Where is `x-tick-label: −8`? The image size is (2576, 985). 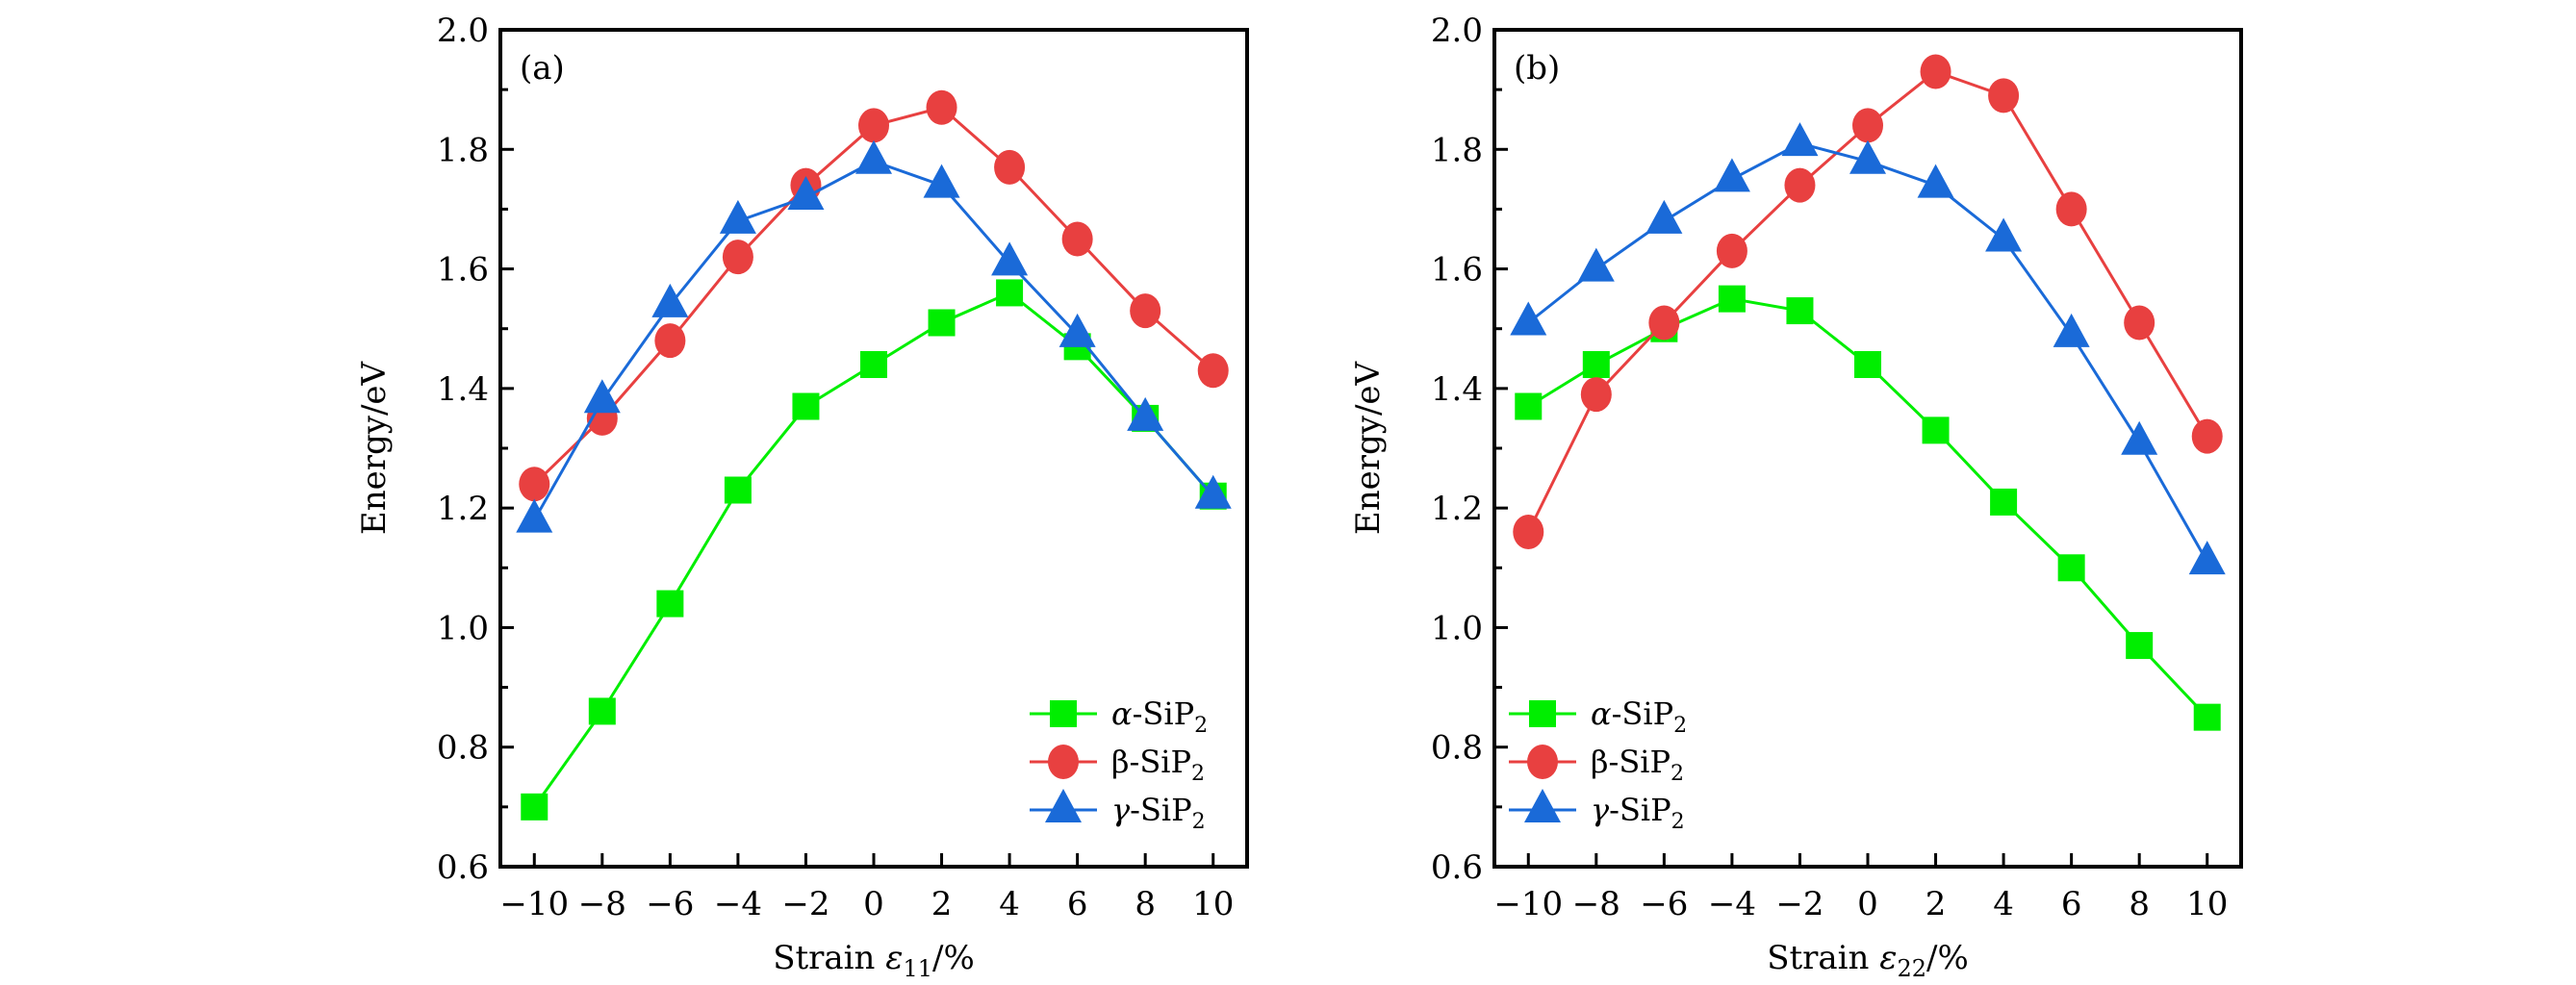
x-tick-label: −8 is located at coordinates (602, 904).